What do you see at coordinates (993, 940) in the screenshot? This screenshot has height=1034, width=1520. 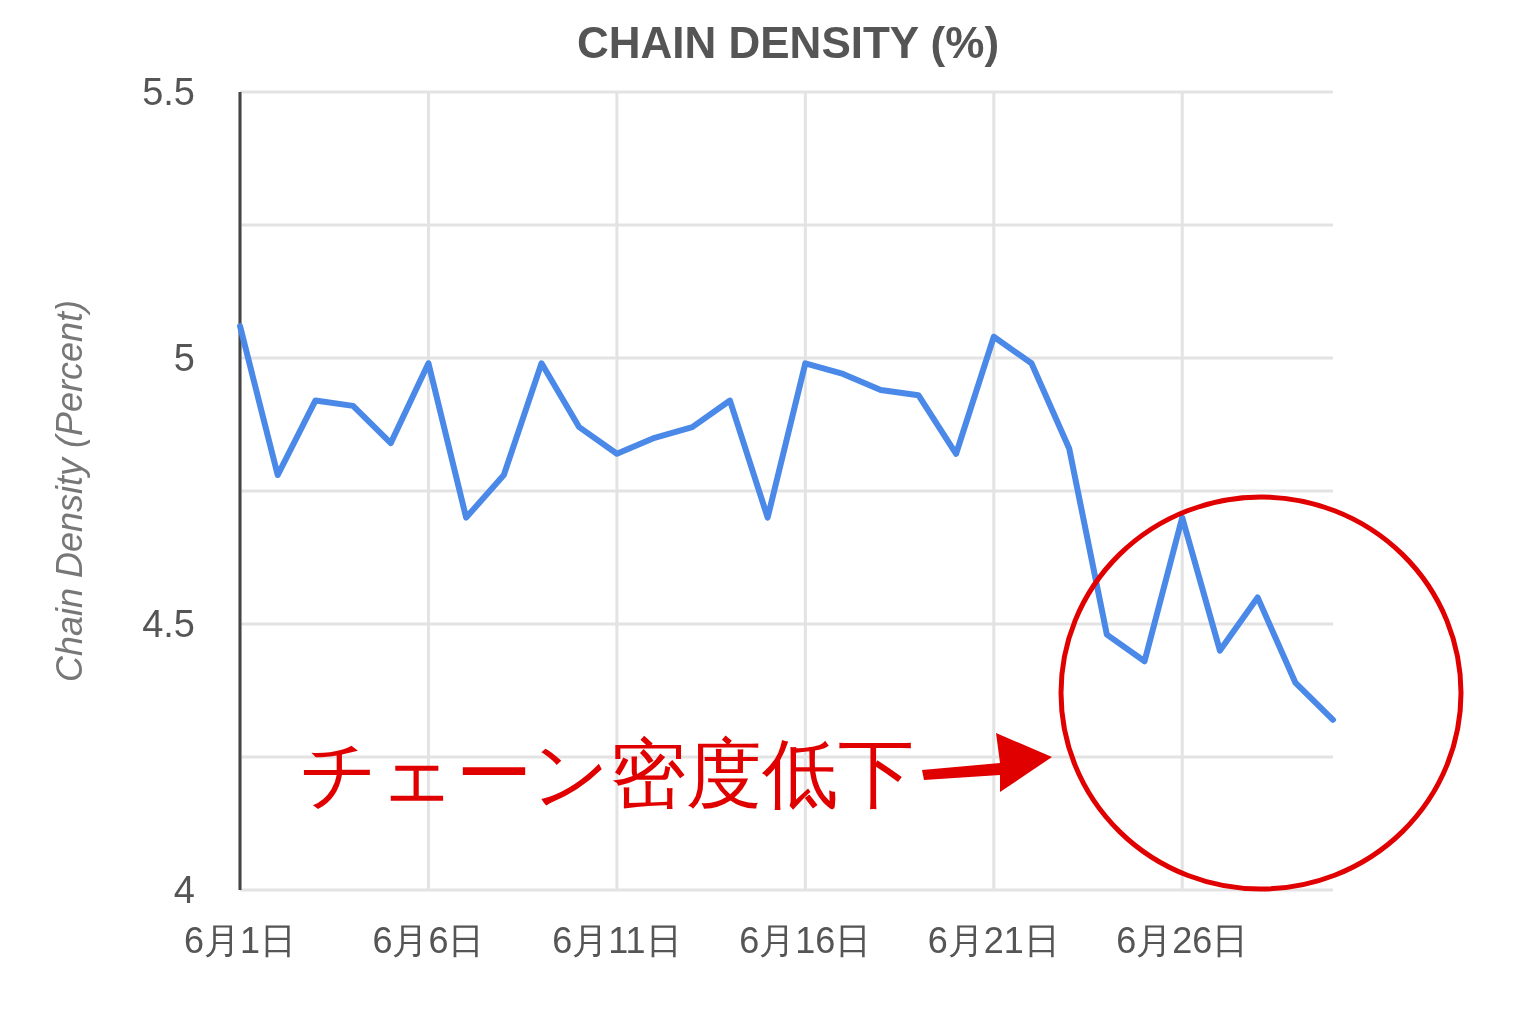 I see `x-tick-label: 6月21日` at bounding box center [993, 940].